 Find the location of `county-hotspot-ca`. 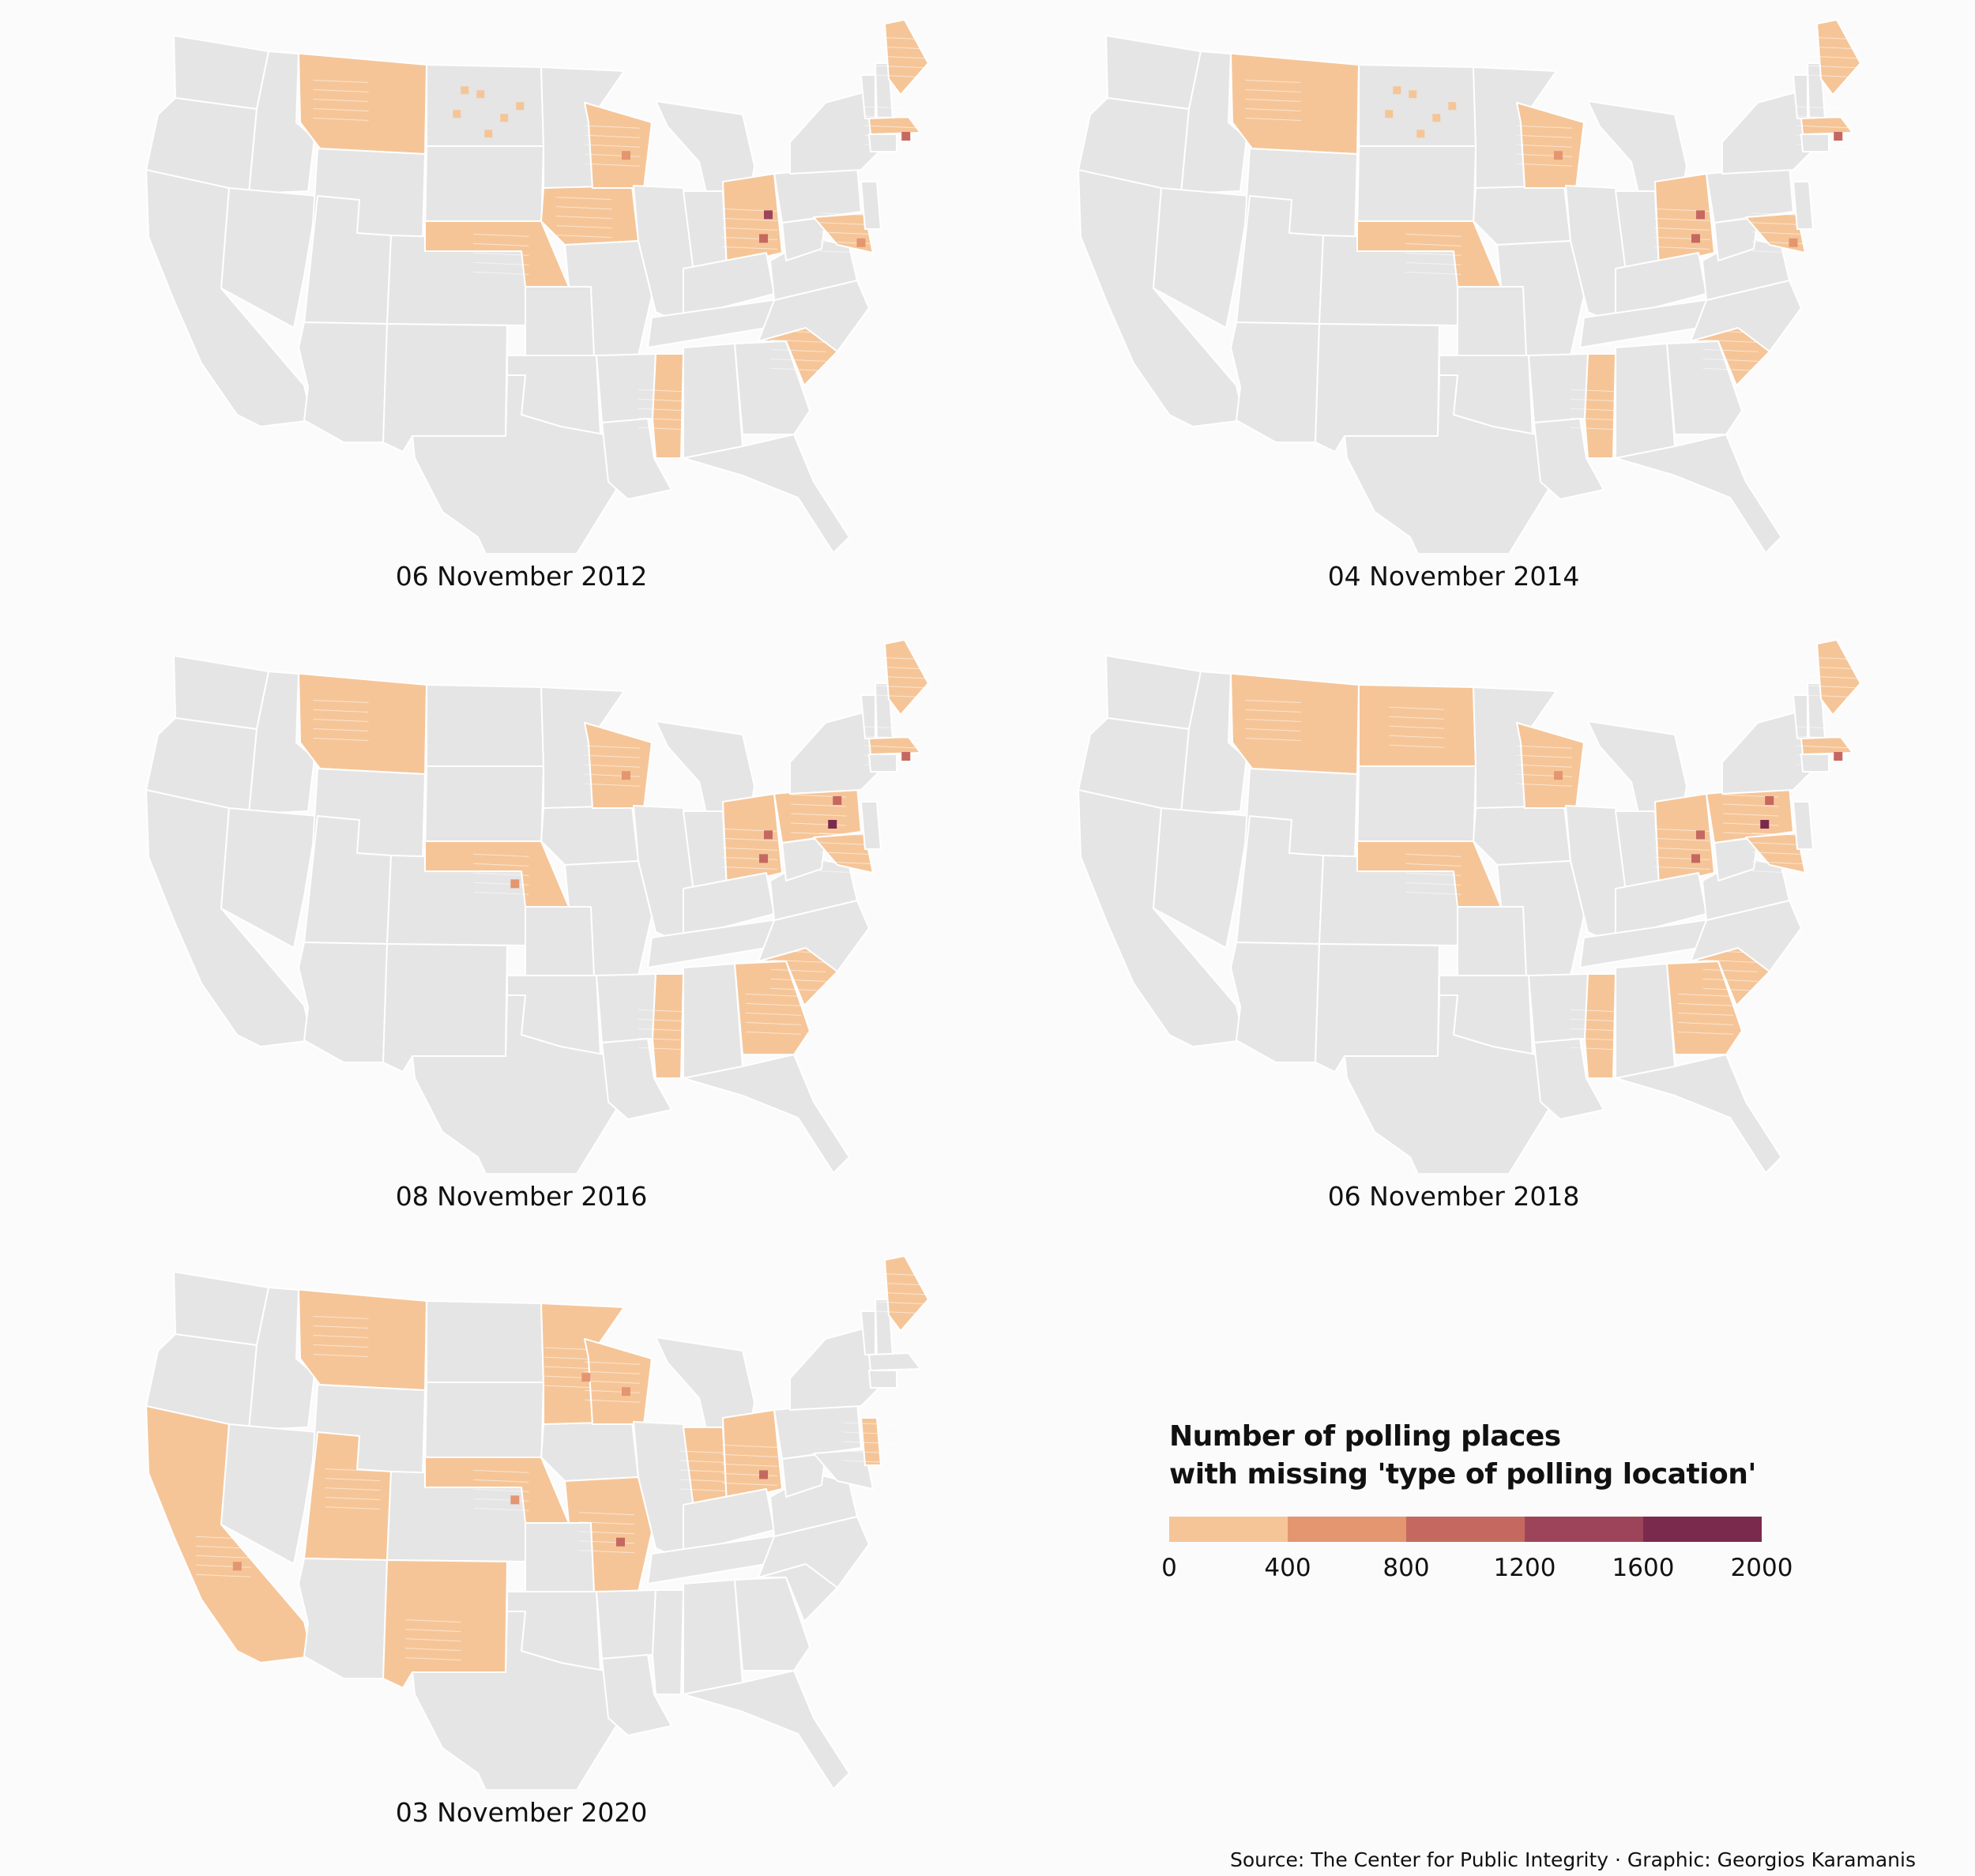

county-hotspot-ca is located at coordinates (237, 1566).